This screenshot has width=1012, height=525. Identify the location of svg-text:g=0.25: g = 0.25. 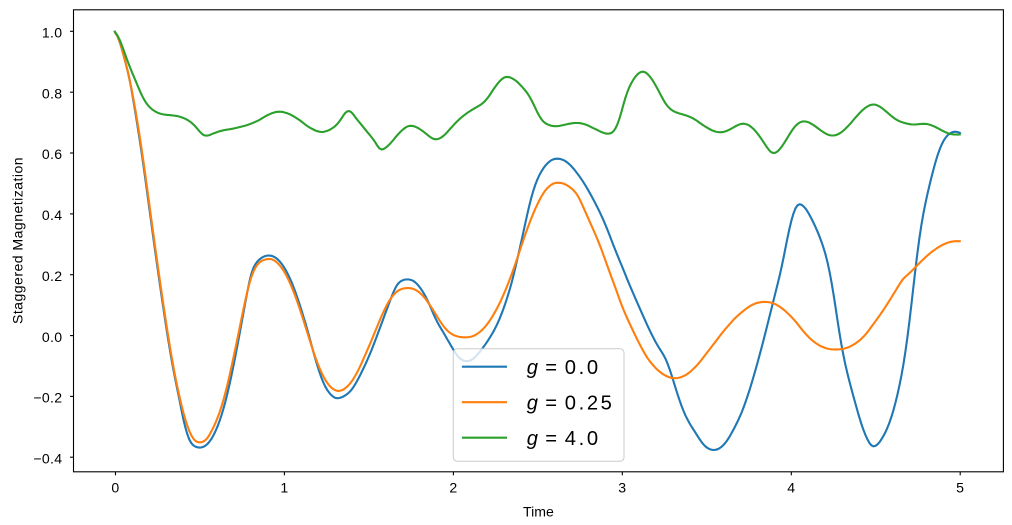
(571, 403).